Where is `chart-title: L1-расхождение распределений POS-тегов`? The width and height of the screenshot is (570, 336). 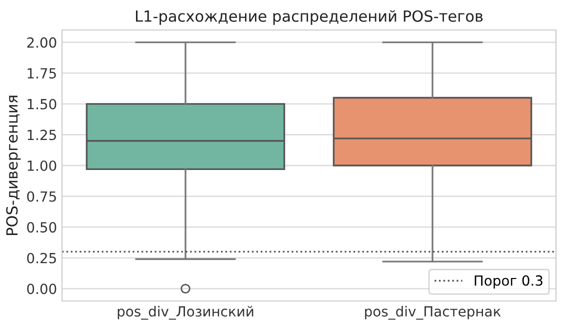
chart-title: L1-расхождение распределений POS-тегов is located at coordinates (309, 17).